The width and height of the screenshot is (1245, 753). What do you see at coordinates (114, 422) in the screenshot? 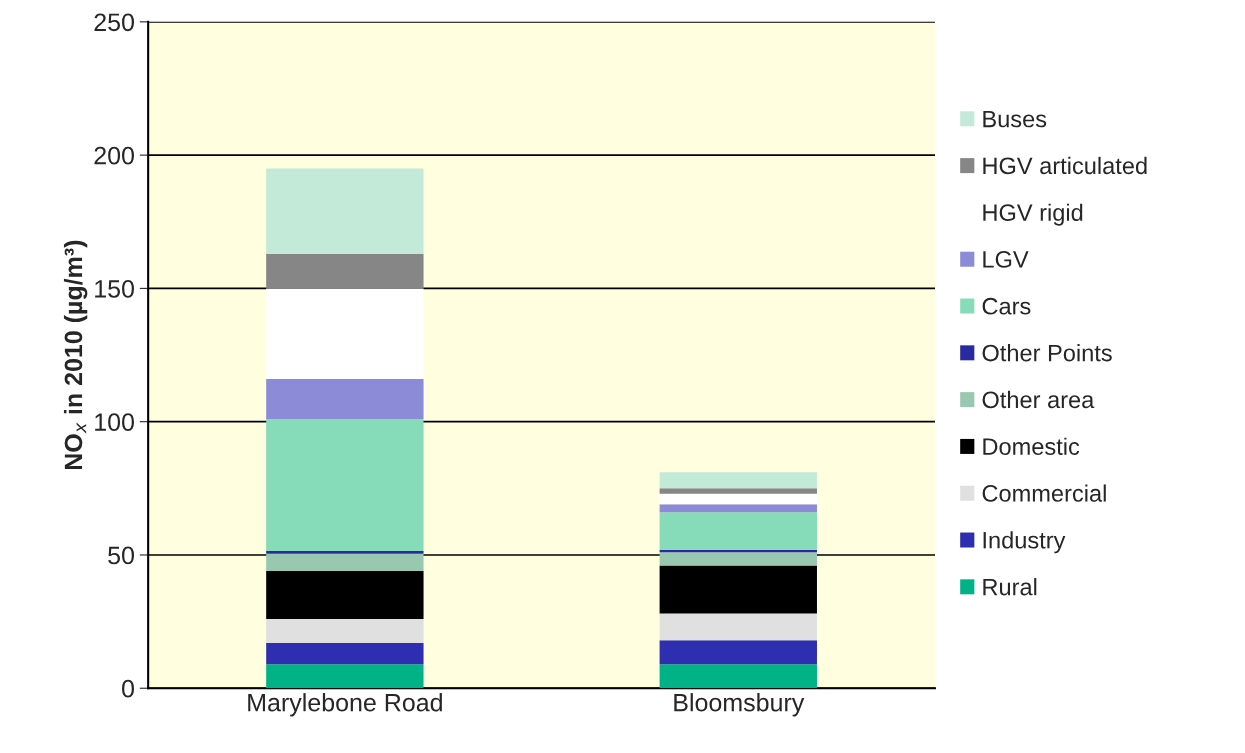
I see `y-tick-label: 100` at bounding box center [114, 422].